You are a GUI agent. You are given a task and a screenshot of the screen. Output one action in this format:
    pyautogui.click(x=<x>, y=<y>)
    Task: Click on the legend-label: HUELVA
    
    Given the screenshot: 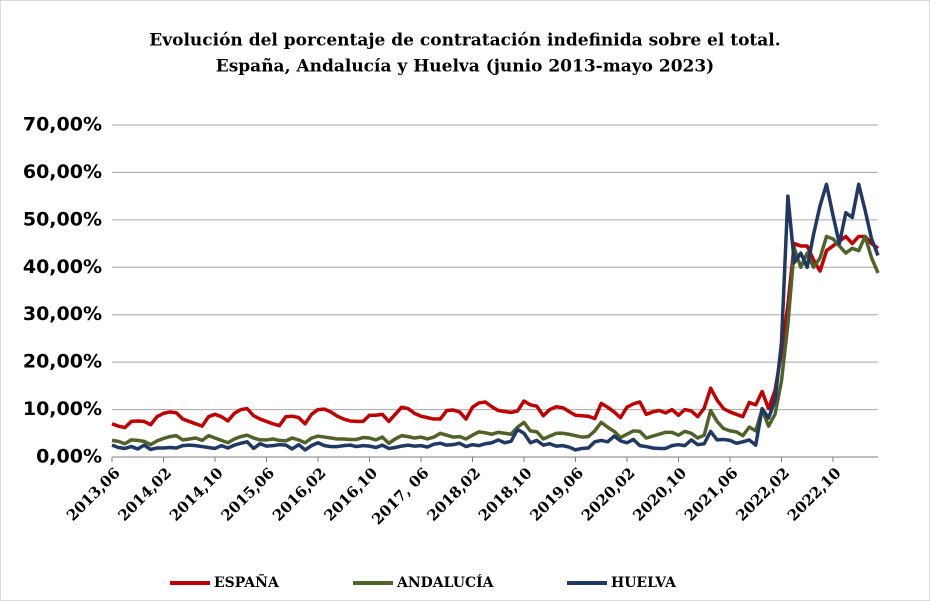 What is the action you would take?
    pyautogui.click(x=644, y=583)
    